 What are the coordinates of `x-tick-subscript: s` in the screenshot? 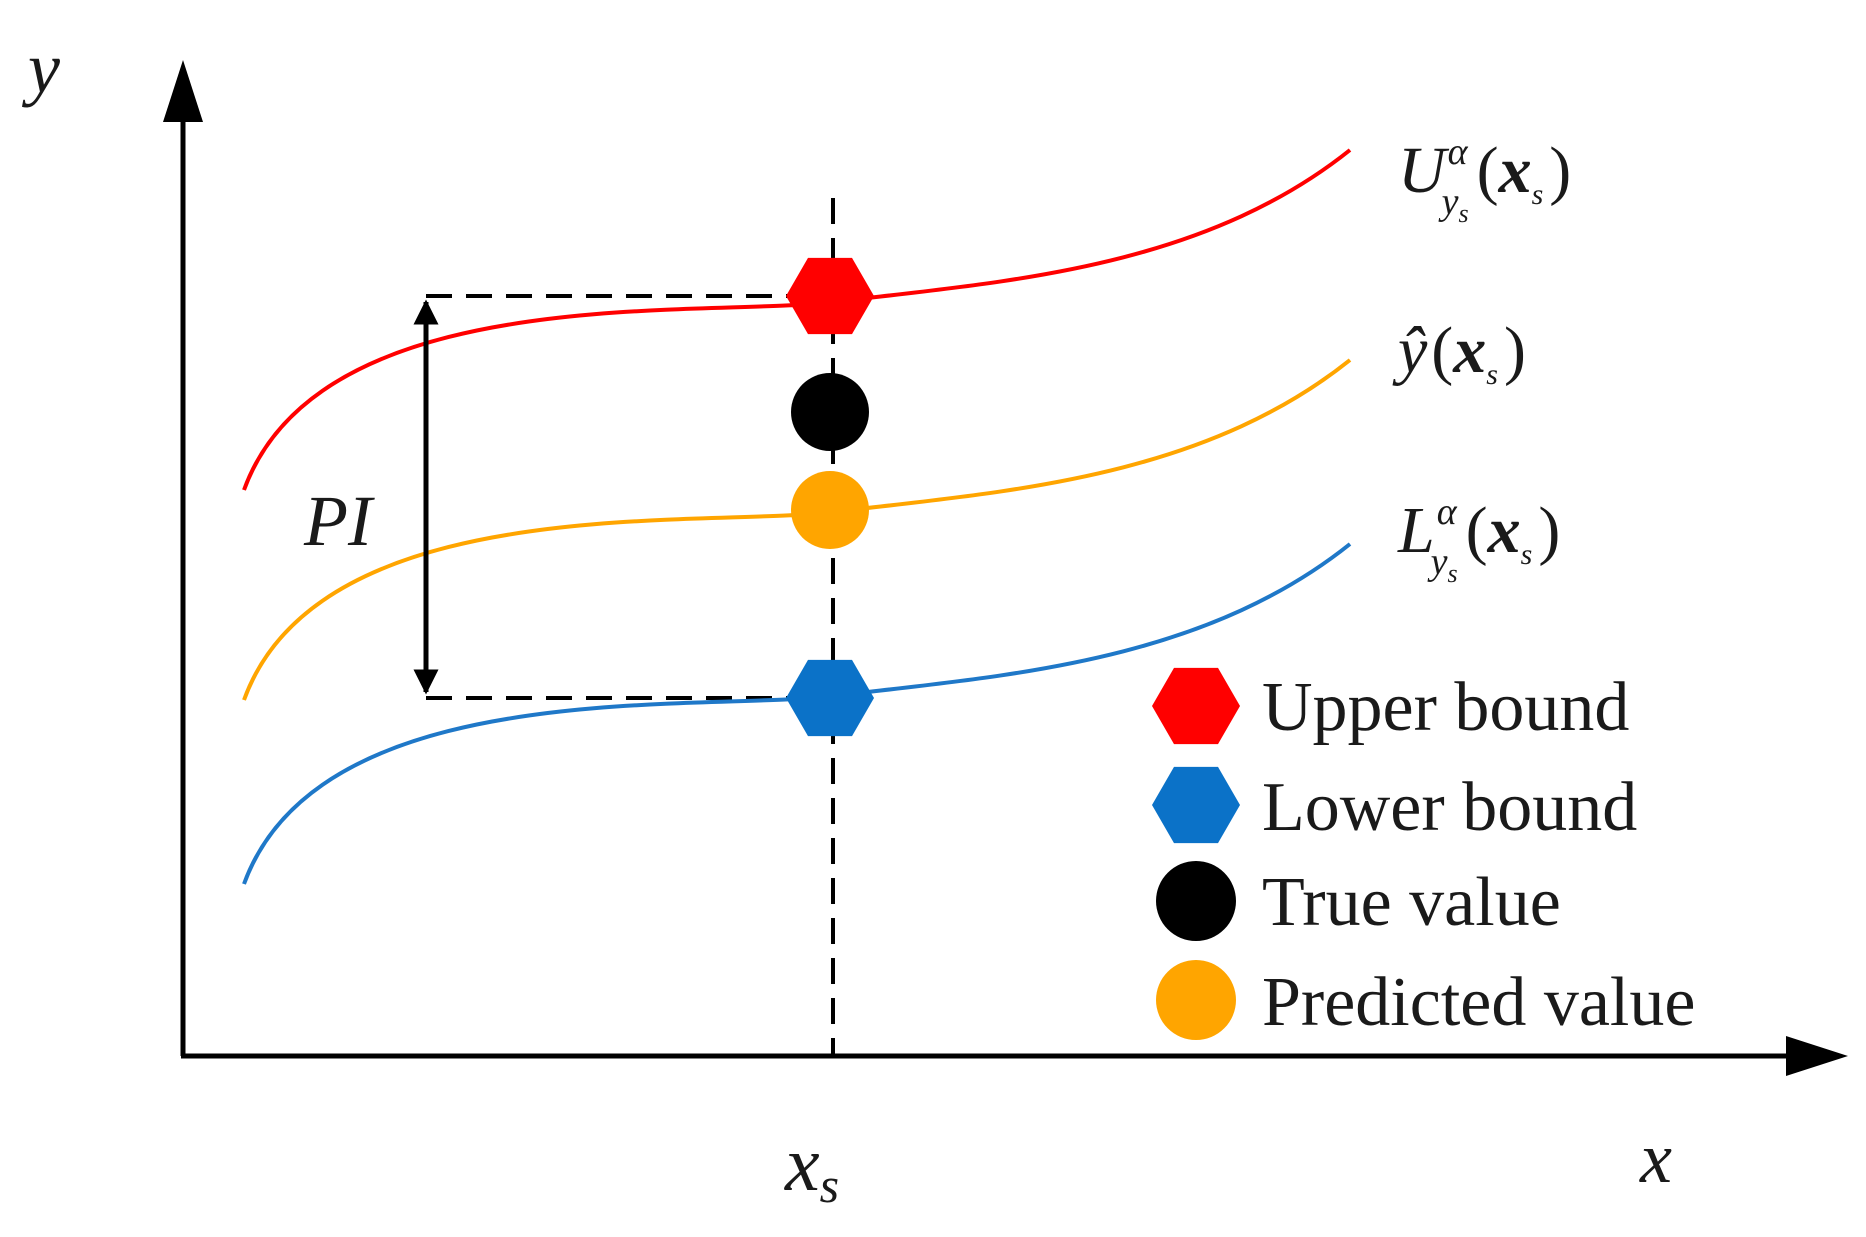 It's located at (829, 1185).